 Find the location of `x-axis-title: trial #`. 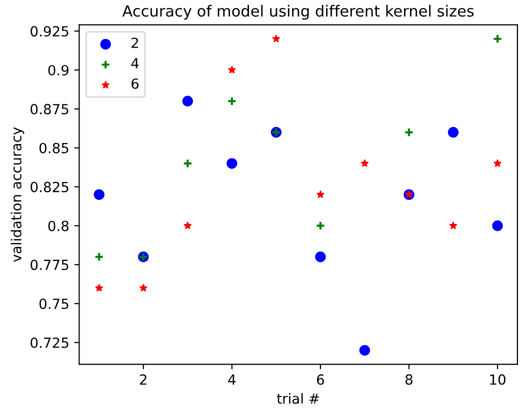

x-axis-title: trial # is located at coordinates (297, 398).